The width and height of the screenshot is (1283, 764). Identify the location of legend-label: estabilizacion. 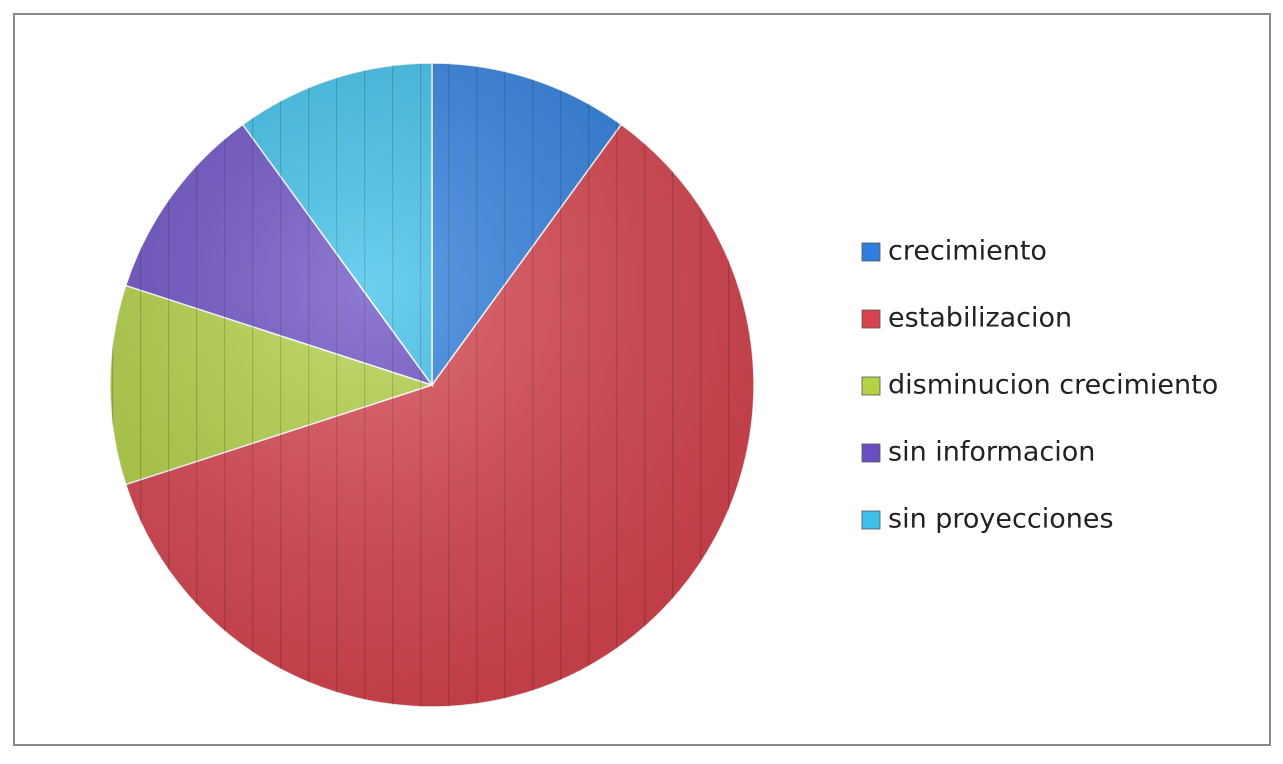
(980, 318).